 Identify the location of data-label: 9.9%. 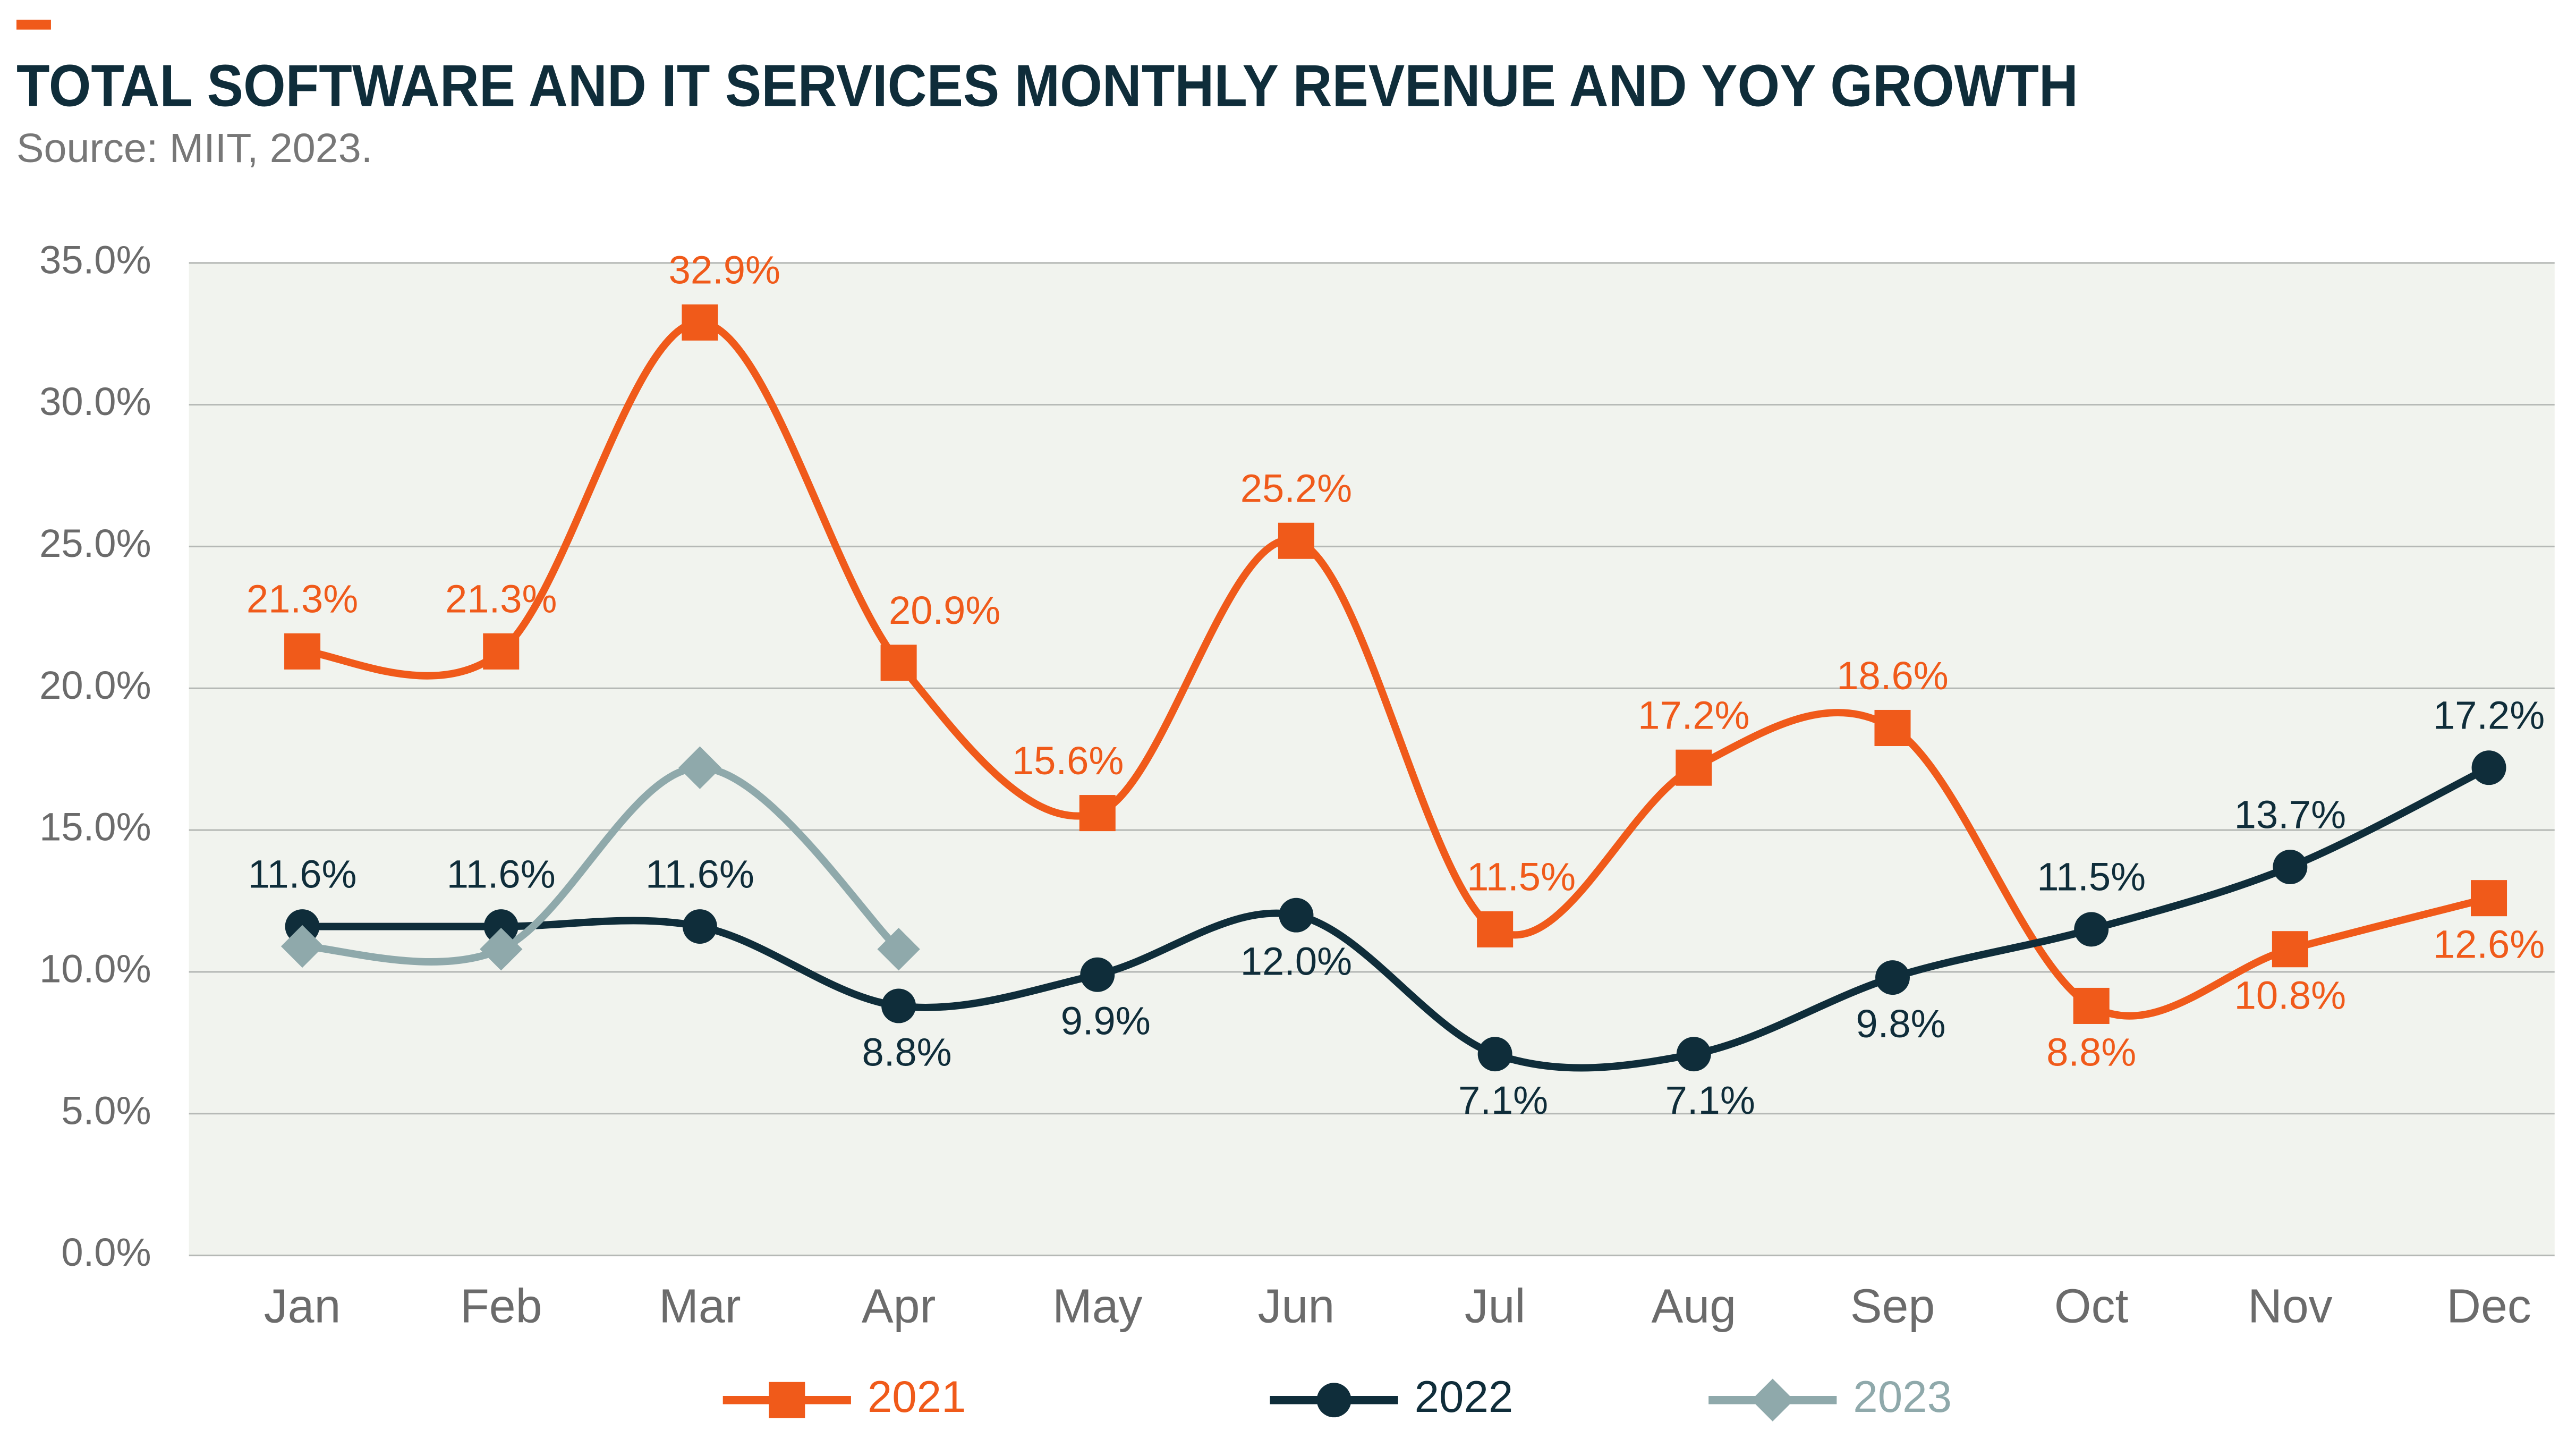
(1106, 1021).